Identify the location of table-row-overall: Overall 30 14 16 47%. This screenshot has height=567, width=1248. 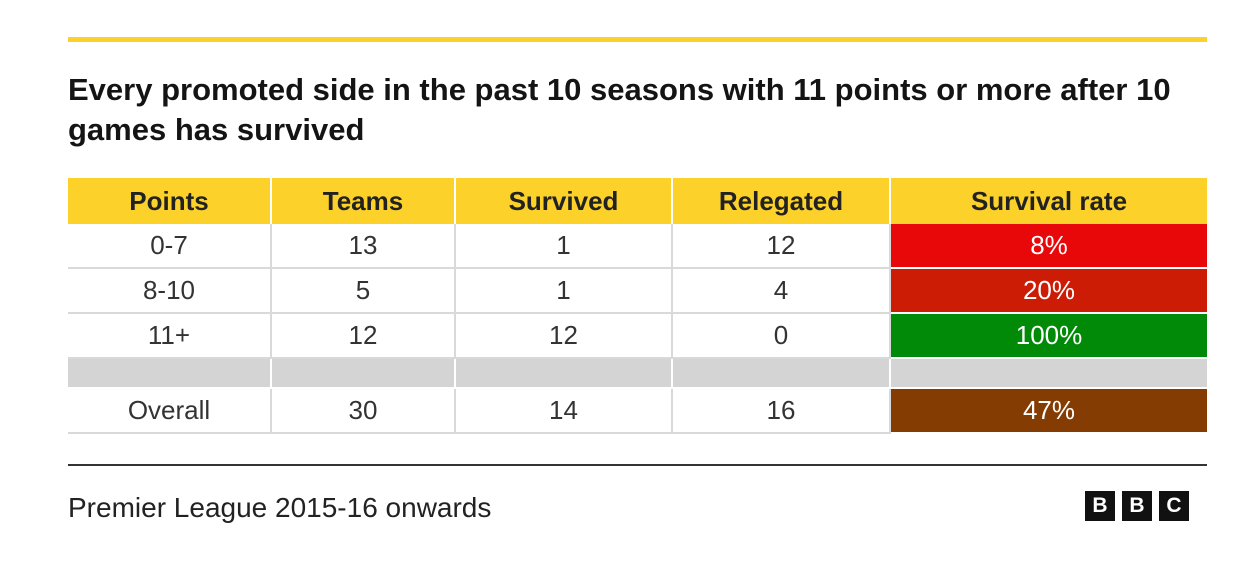
(637, 411).